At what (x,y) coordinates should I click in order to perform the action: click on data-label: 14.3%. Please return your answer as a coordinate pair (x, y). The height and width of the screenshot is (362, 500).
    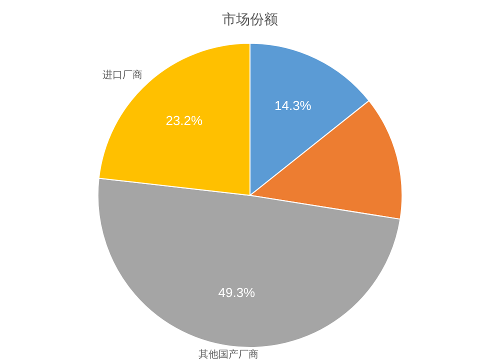
    Looking at the image, I should click on (293, 105).